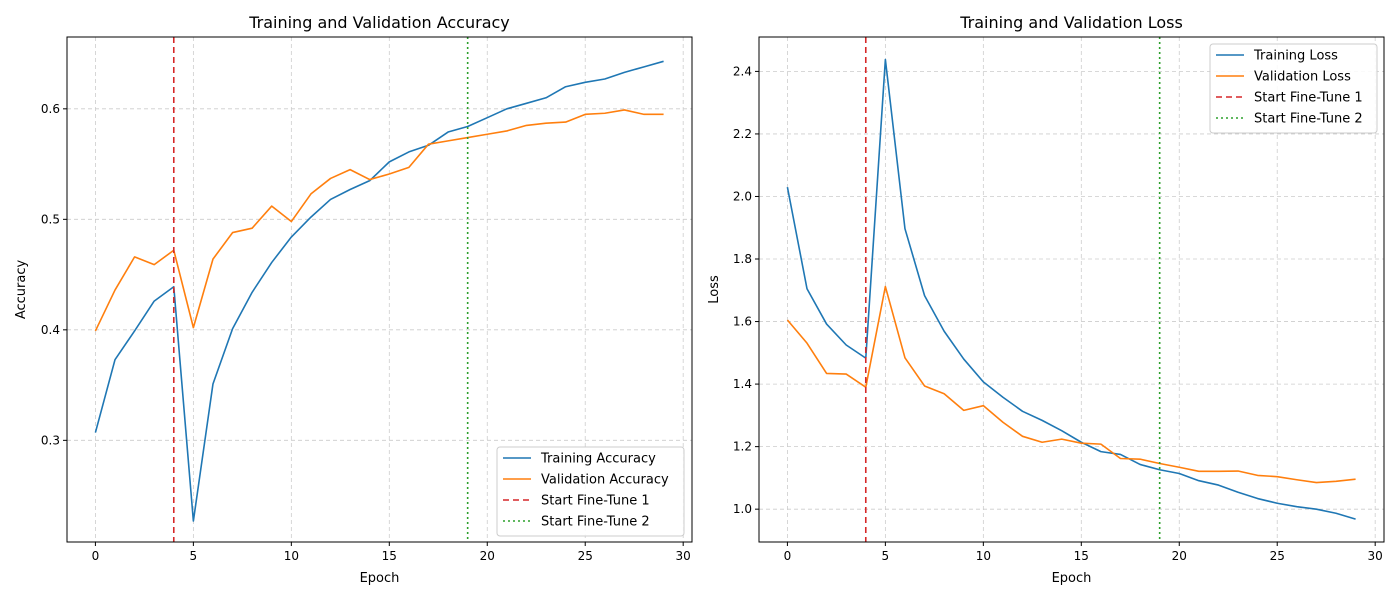 This screenshot has height=600, width=1400. I want to click on chart-2-legend-label-3: Start Fine-Tune 1, so click(1308, 98).